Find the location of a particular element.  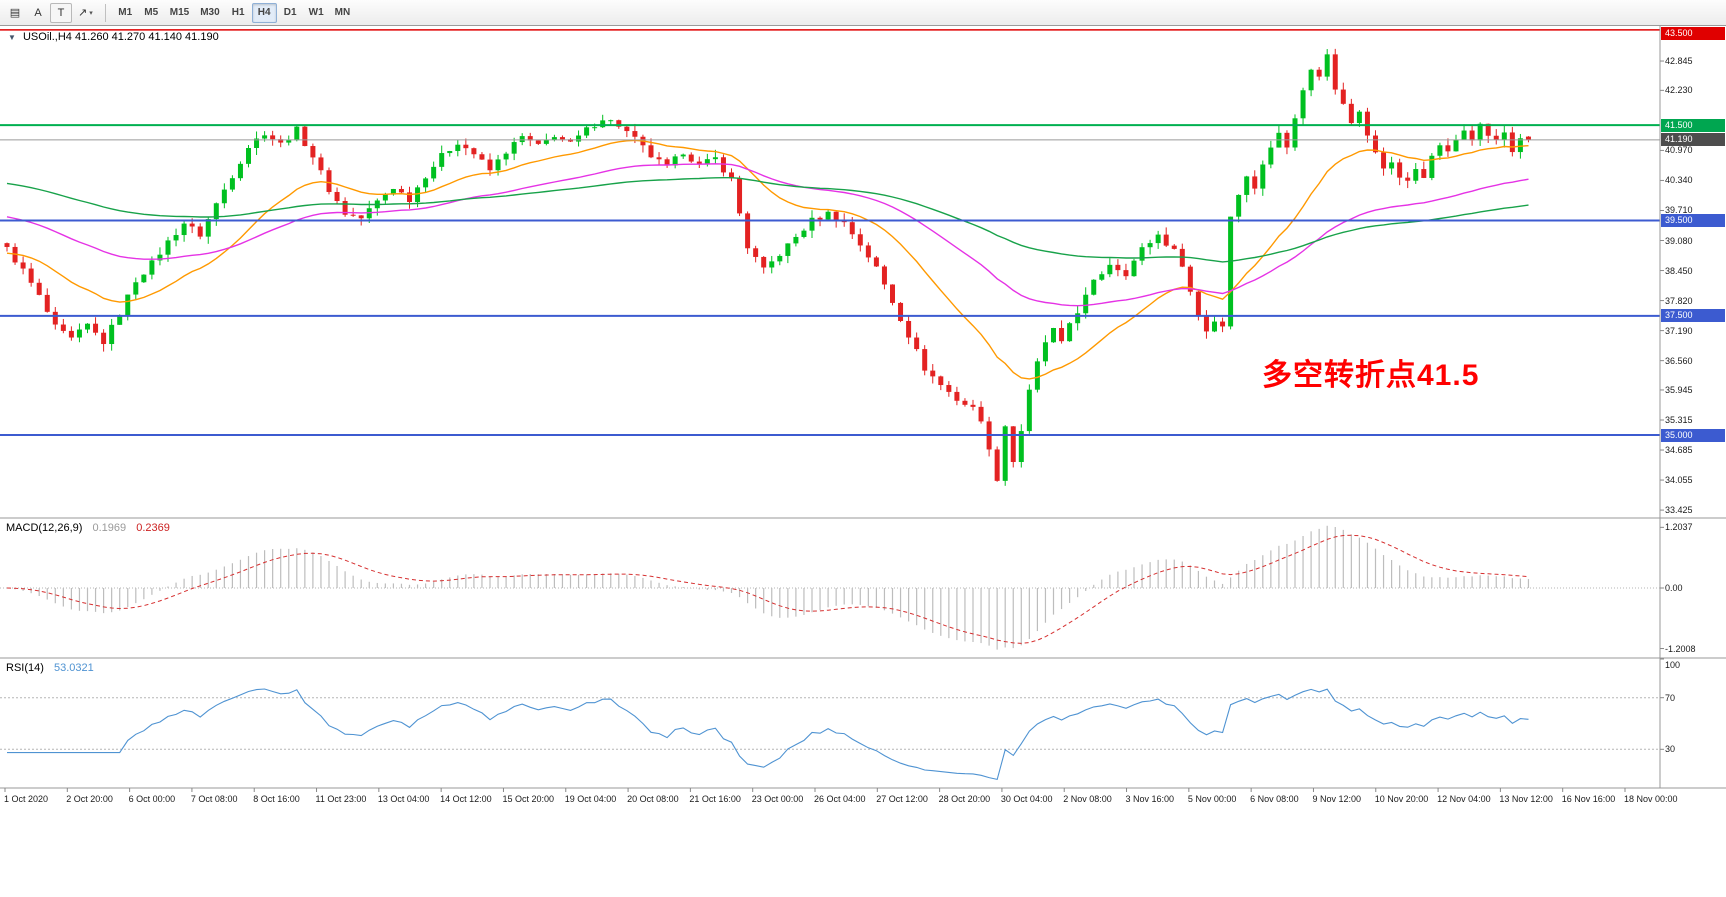

time-axis-label: 8 Oct 16:00 is located at coordinates (276, 799).